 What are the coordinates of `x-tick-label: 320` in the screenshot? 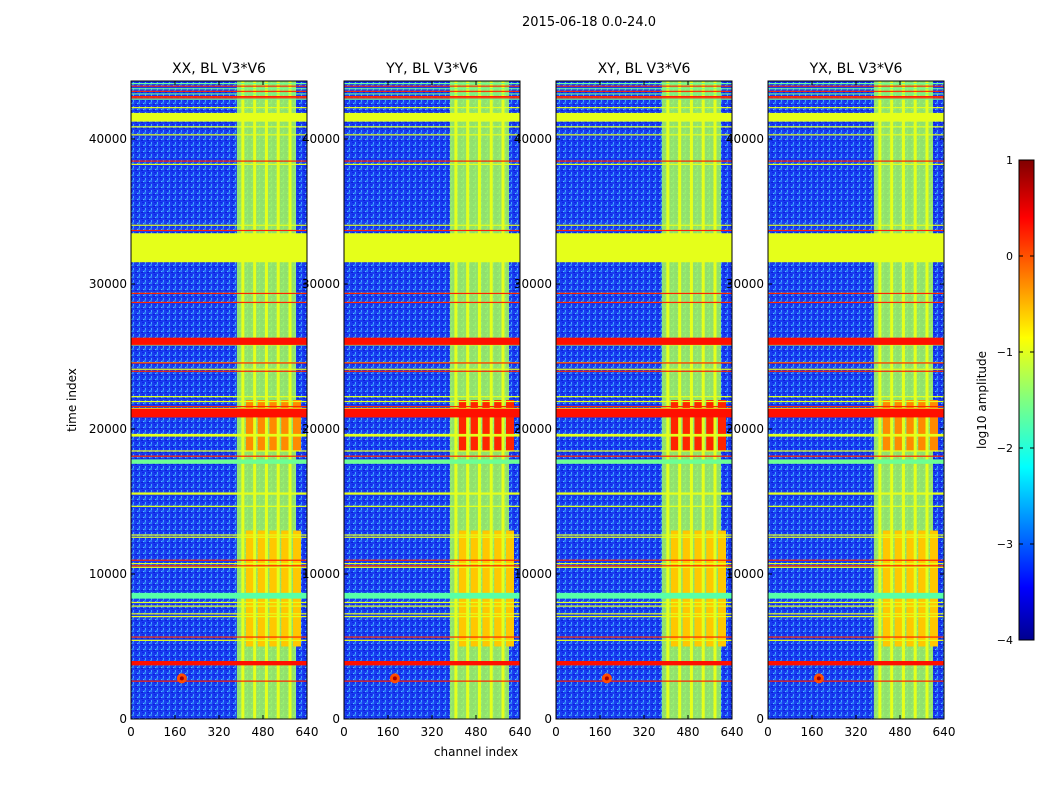 It's located at (219, 732).